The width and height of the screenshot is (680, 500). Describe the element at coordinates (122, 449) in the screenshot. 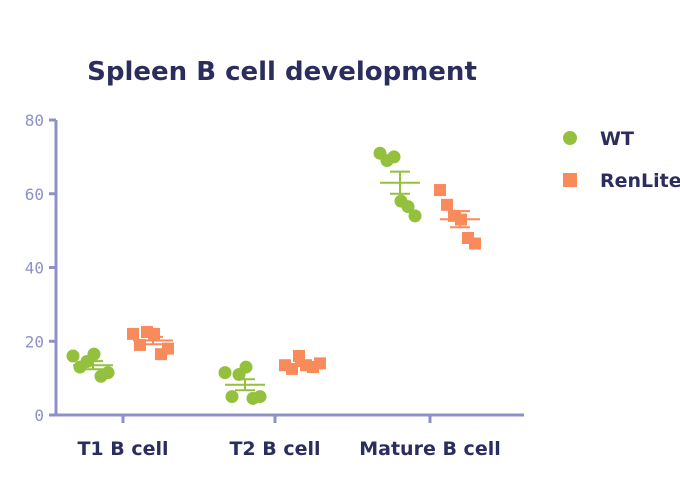

I see `x-tick-label: T1 B cell` at that location.